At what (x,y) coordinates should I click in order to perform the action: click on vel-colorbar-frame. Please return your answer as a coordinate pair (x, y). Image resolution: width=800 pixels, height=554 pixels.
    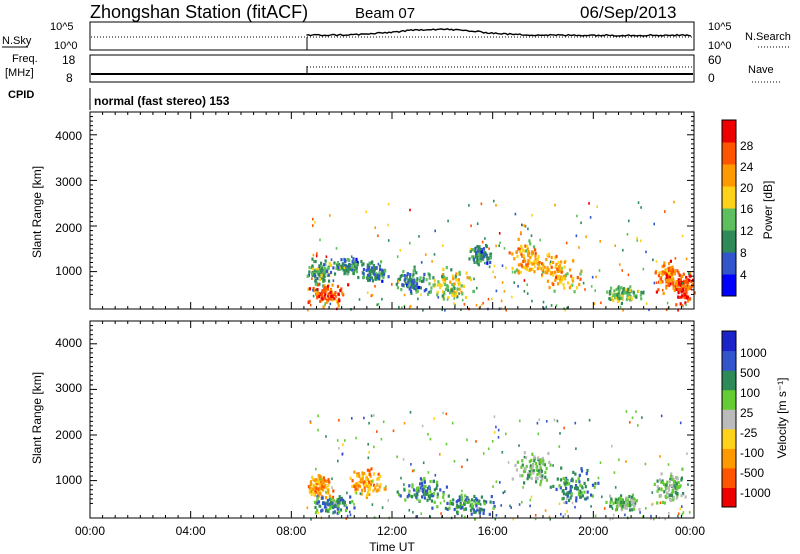
    Looking at the image, I should click on (729, 419).